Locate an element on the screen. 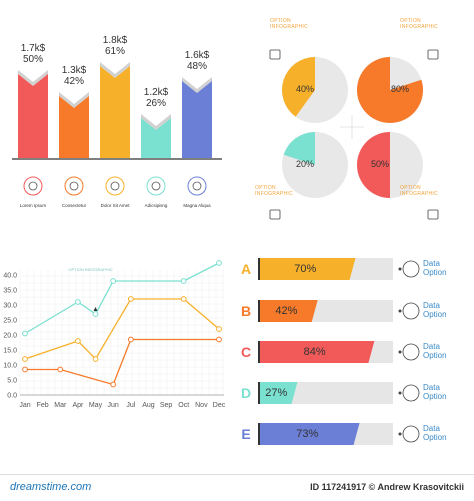 This screenshot has width=474, height=501. hbar-letter: B is located at coordinates (246, 311).